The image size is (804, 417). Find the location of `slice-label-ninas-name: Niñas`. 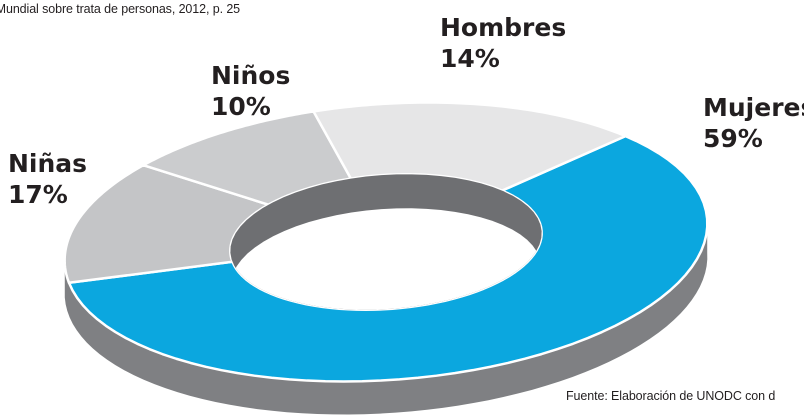

slice-label-ninas-name: Niñas is located at coordinates (48, 163).